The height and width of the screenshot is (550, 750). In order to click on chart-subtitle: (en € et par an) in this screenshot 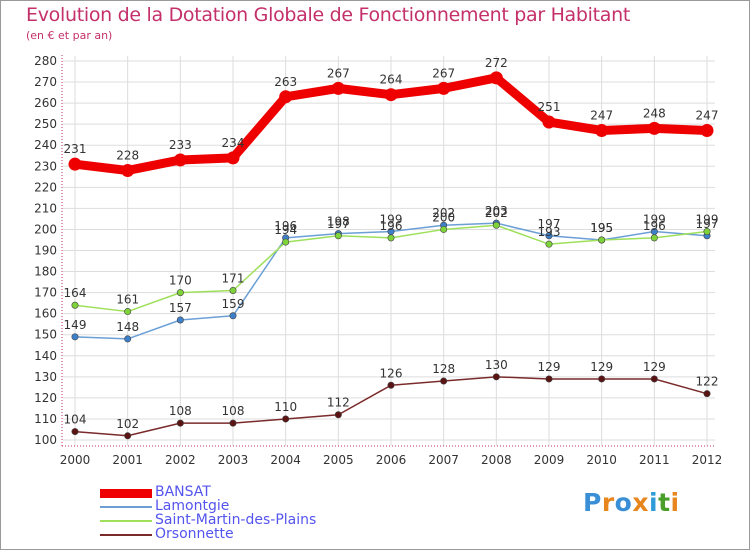, I will do `click(69, 35)`.